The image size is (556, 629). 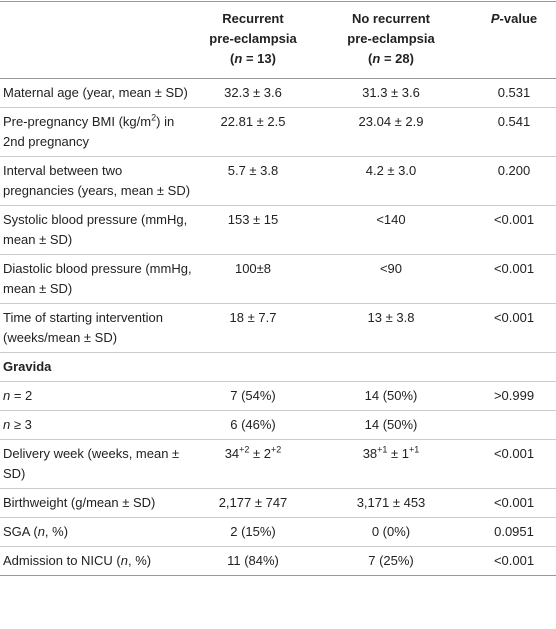 I want to click on table-cell: <90, so click(x=391, y=279).